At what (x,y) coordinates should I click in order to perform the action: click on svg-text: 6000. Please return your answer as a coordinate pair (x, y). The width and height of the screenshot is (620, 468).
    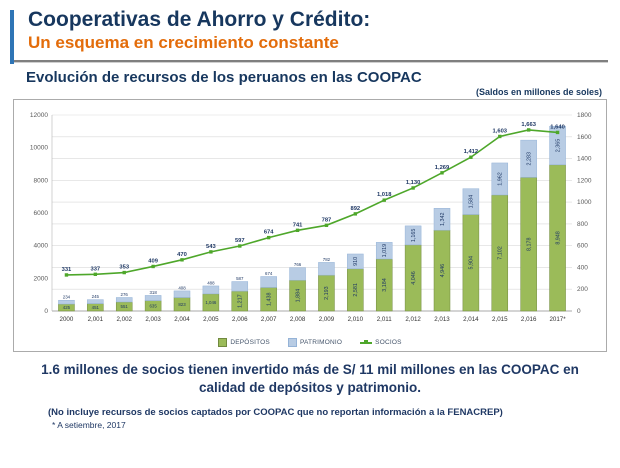
    Looking at the image, I should click on (41, 213).